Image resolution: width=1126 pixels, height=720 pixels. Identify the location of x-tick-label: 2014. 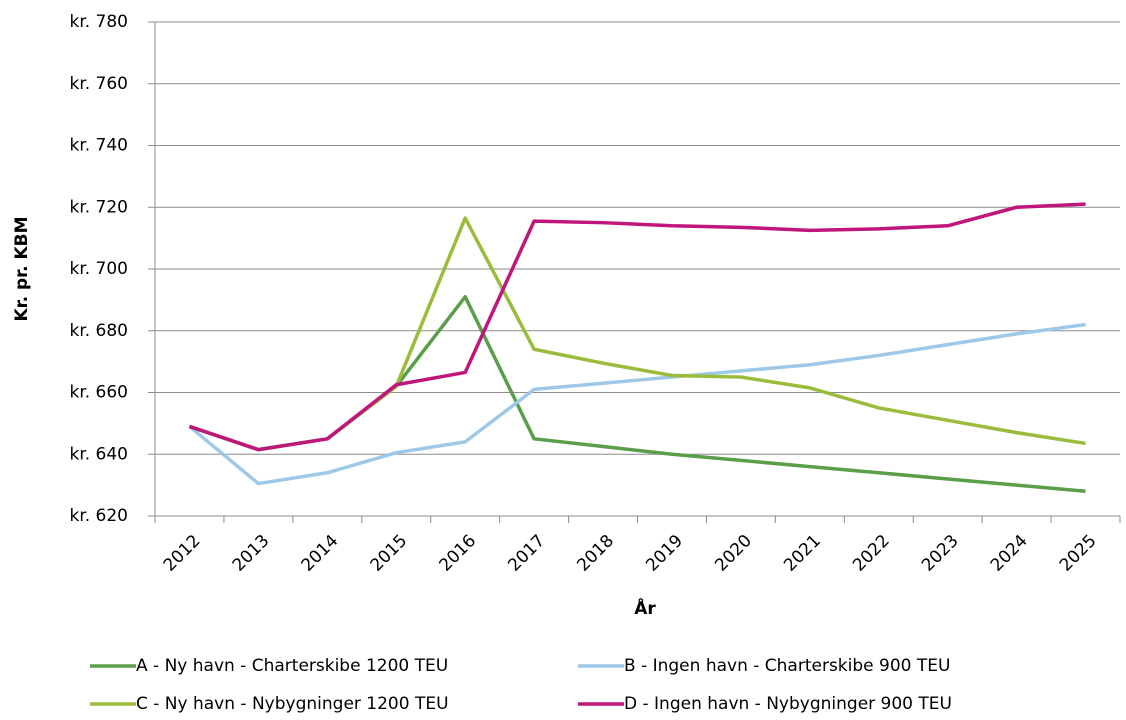
(320, 553).